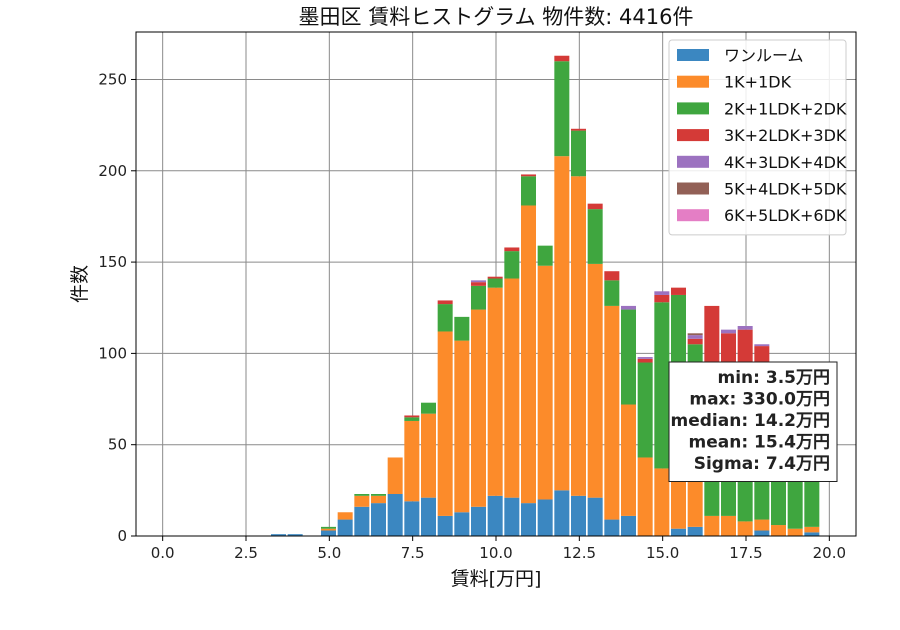  What do you see at coordinates (764, 55) in the screenshot?
I see `legend-label: ワンルーム` at bounding box center [764, 55].